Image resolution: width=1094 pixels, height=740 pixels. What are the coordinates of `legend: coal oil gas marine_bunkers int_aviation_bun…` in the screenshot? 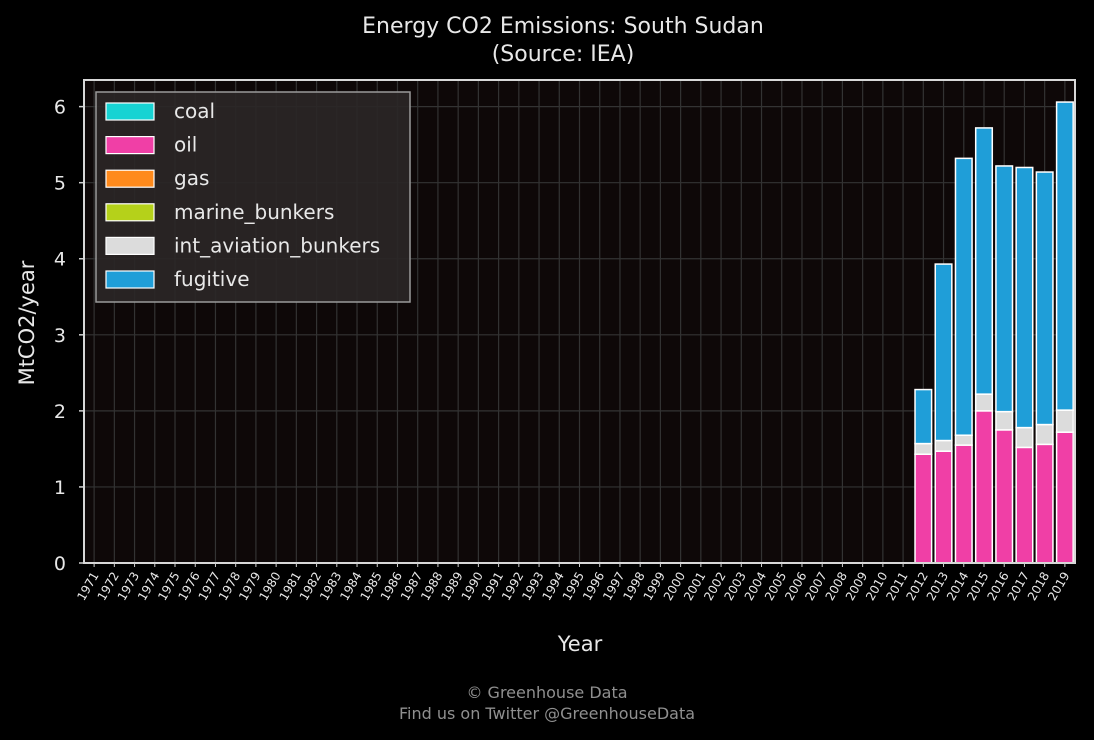 It's located at (253, 197).